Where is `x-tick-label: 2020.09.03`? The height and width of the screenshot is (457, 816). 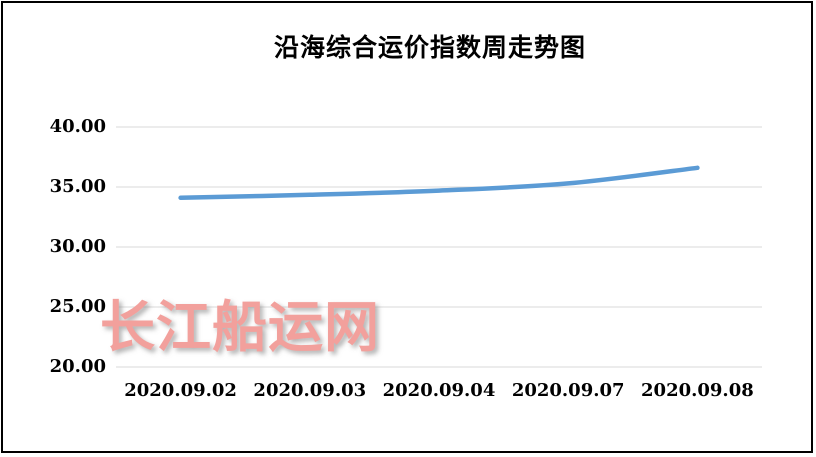
x-tick-label: 2020.09.03 is located at coordinates (310, 390).